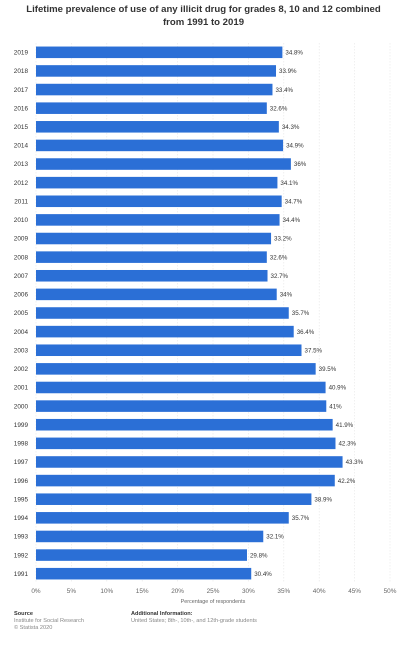  Describe the element at coordinates (294, 201) in the screenshot. I see `value-label: 34.7%` at that location.